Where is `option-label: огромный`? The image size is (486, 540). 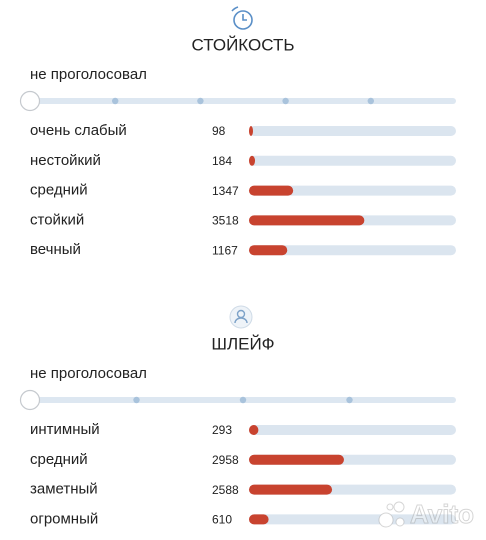 option-label: огромный is located at coordinates (64, 518).